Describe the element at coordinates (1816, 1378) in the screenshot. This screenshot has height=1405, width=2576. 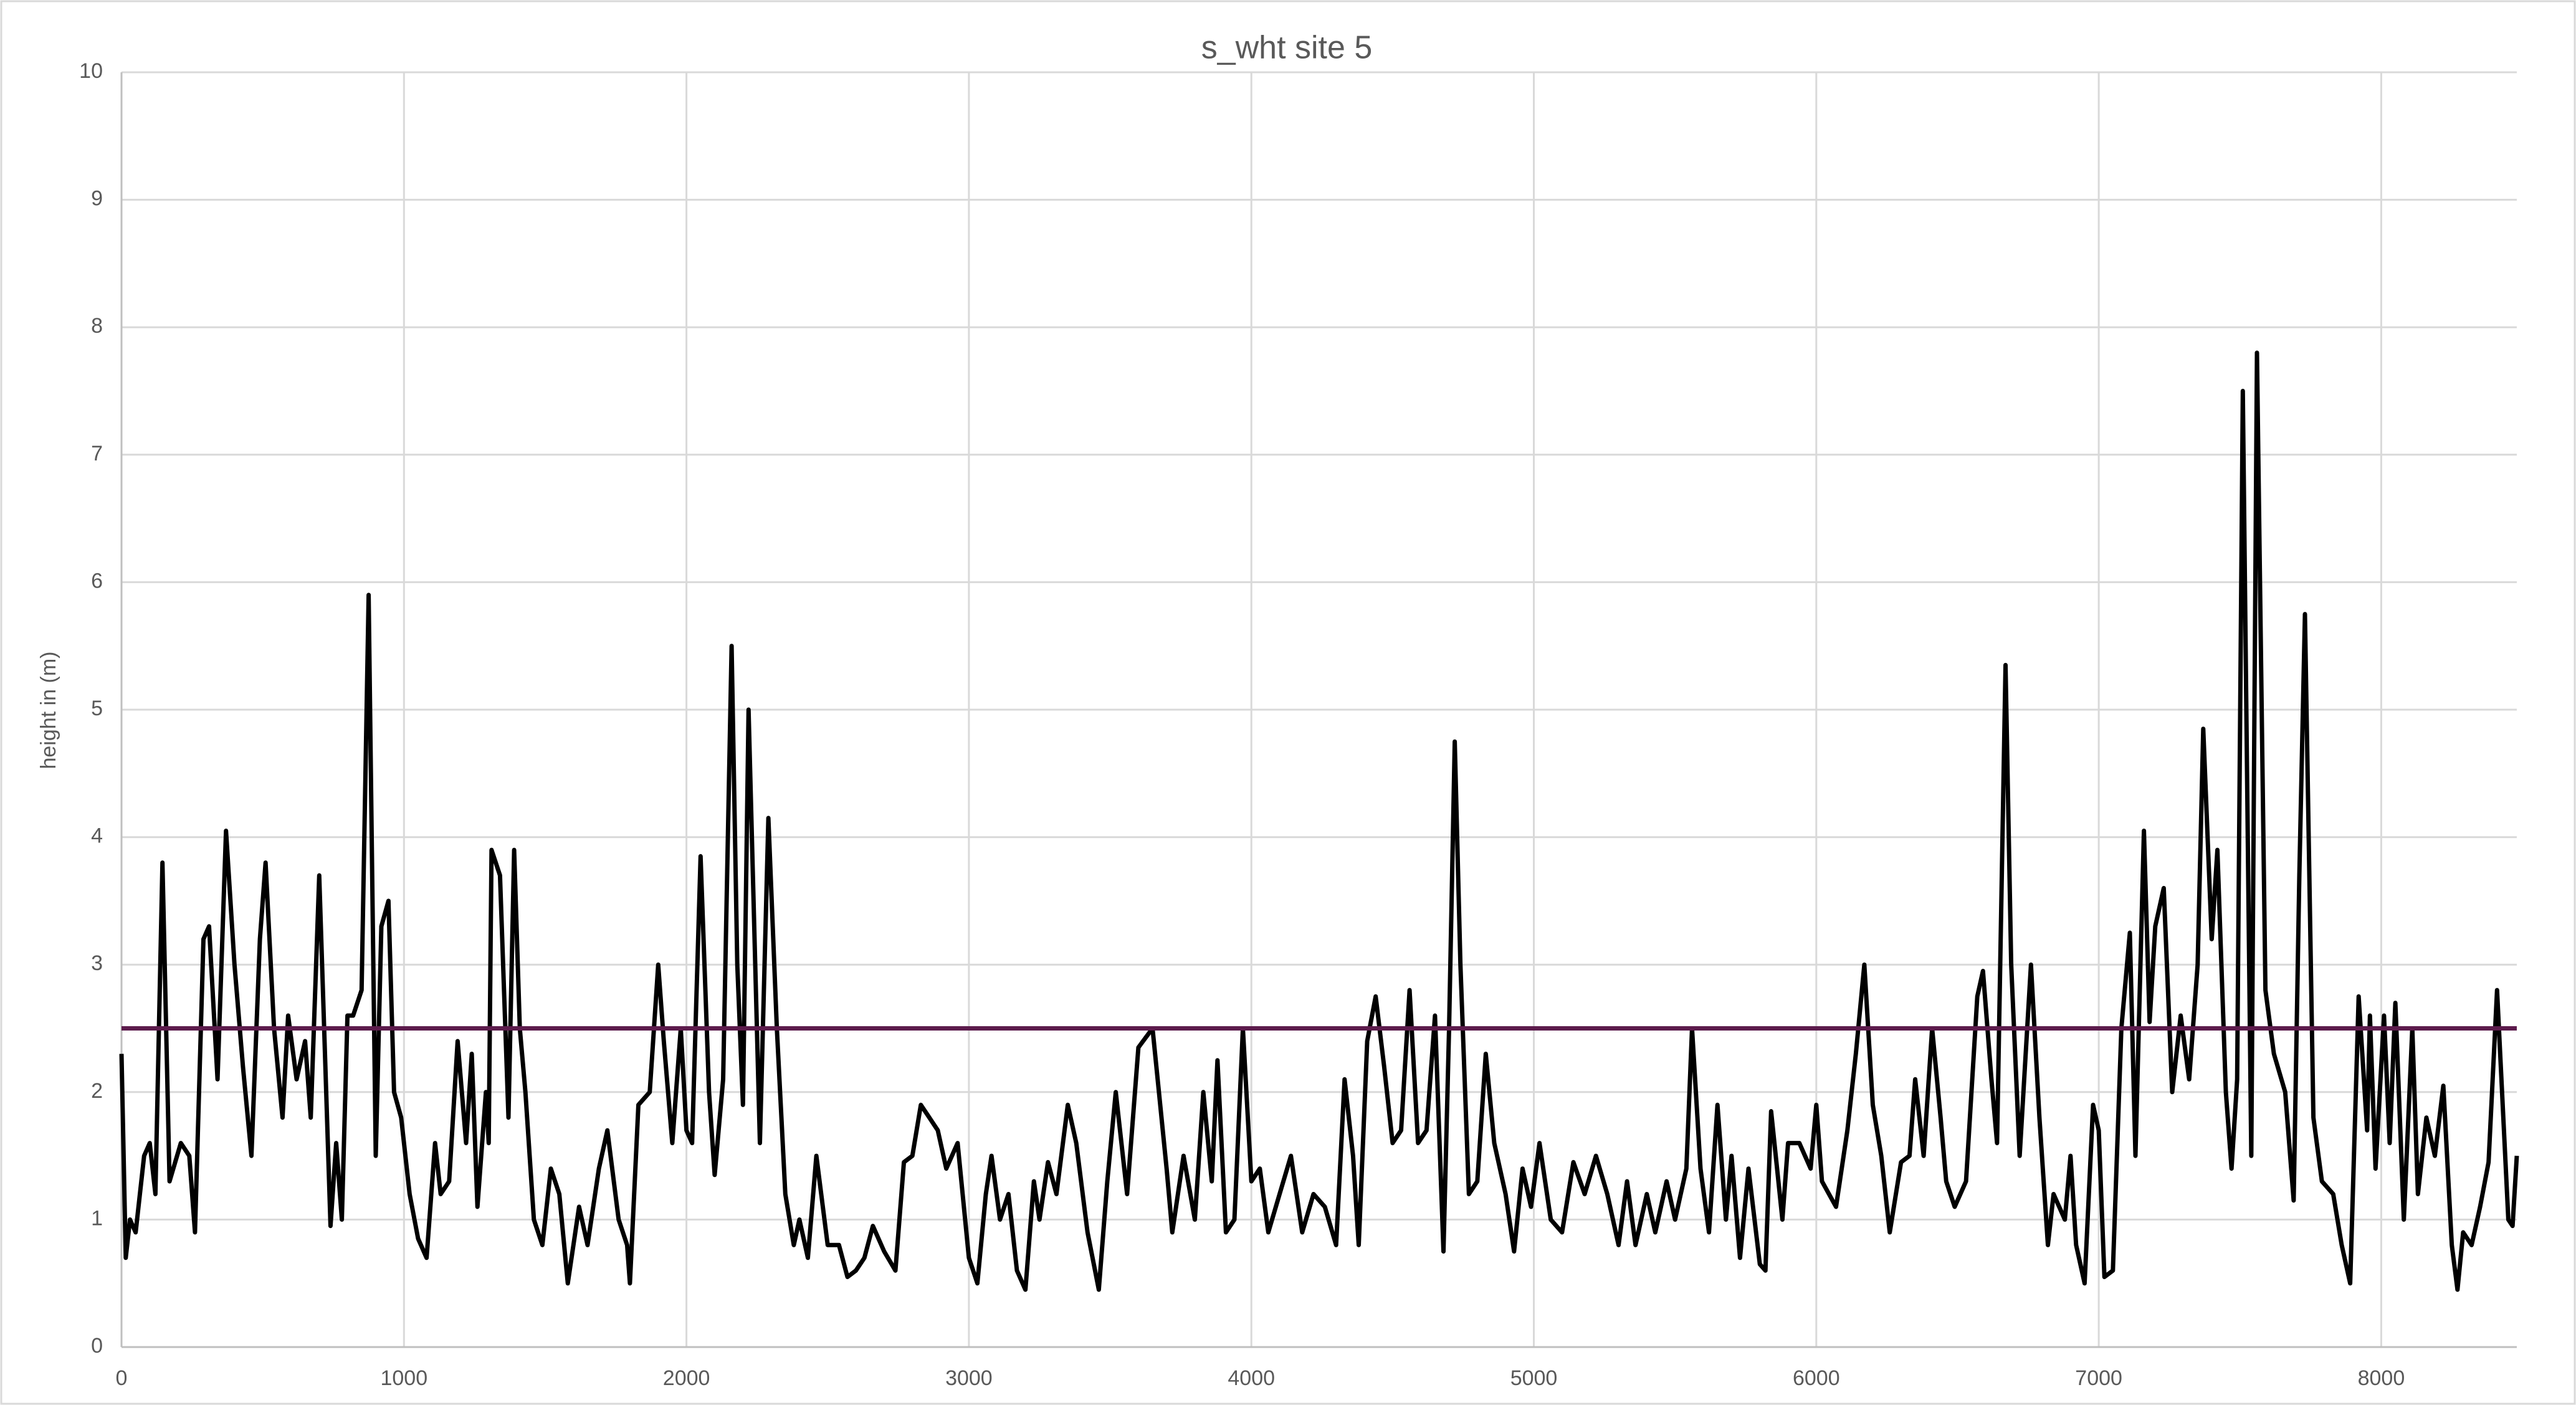
I see `x-tick-label: 6000` at that location.